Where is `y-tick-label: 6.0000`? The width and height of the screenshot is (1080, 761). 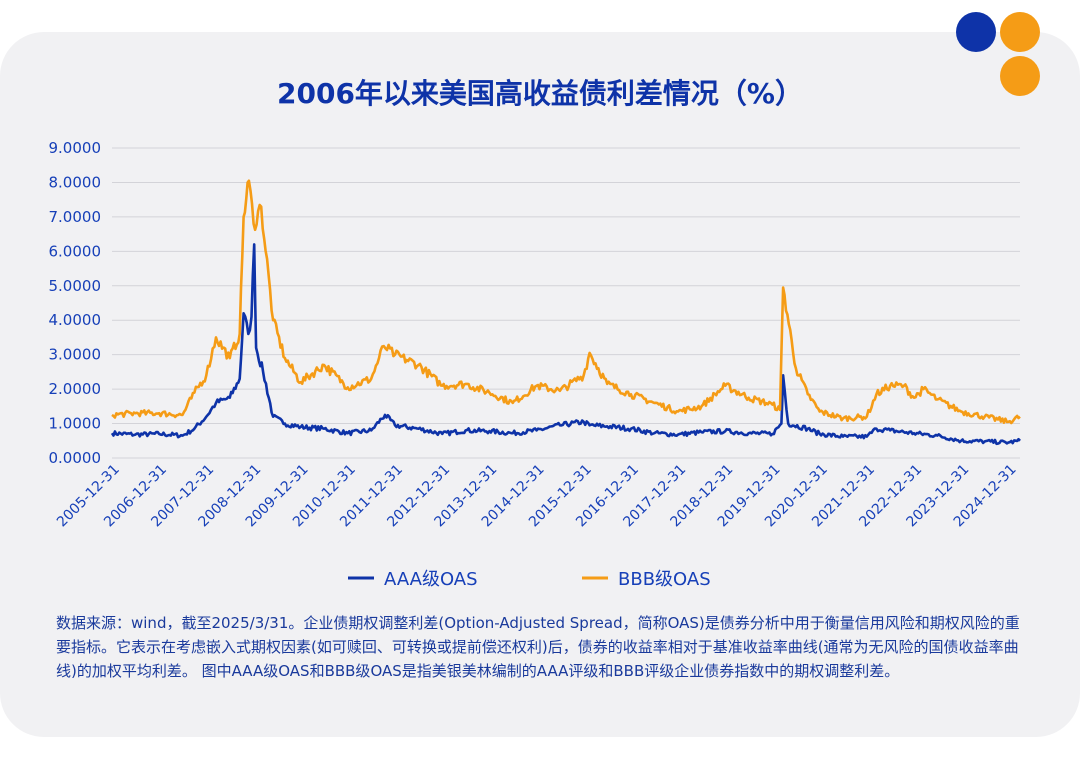
y-tick-label: 6.0000 is located at coordinates (75, 251).